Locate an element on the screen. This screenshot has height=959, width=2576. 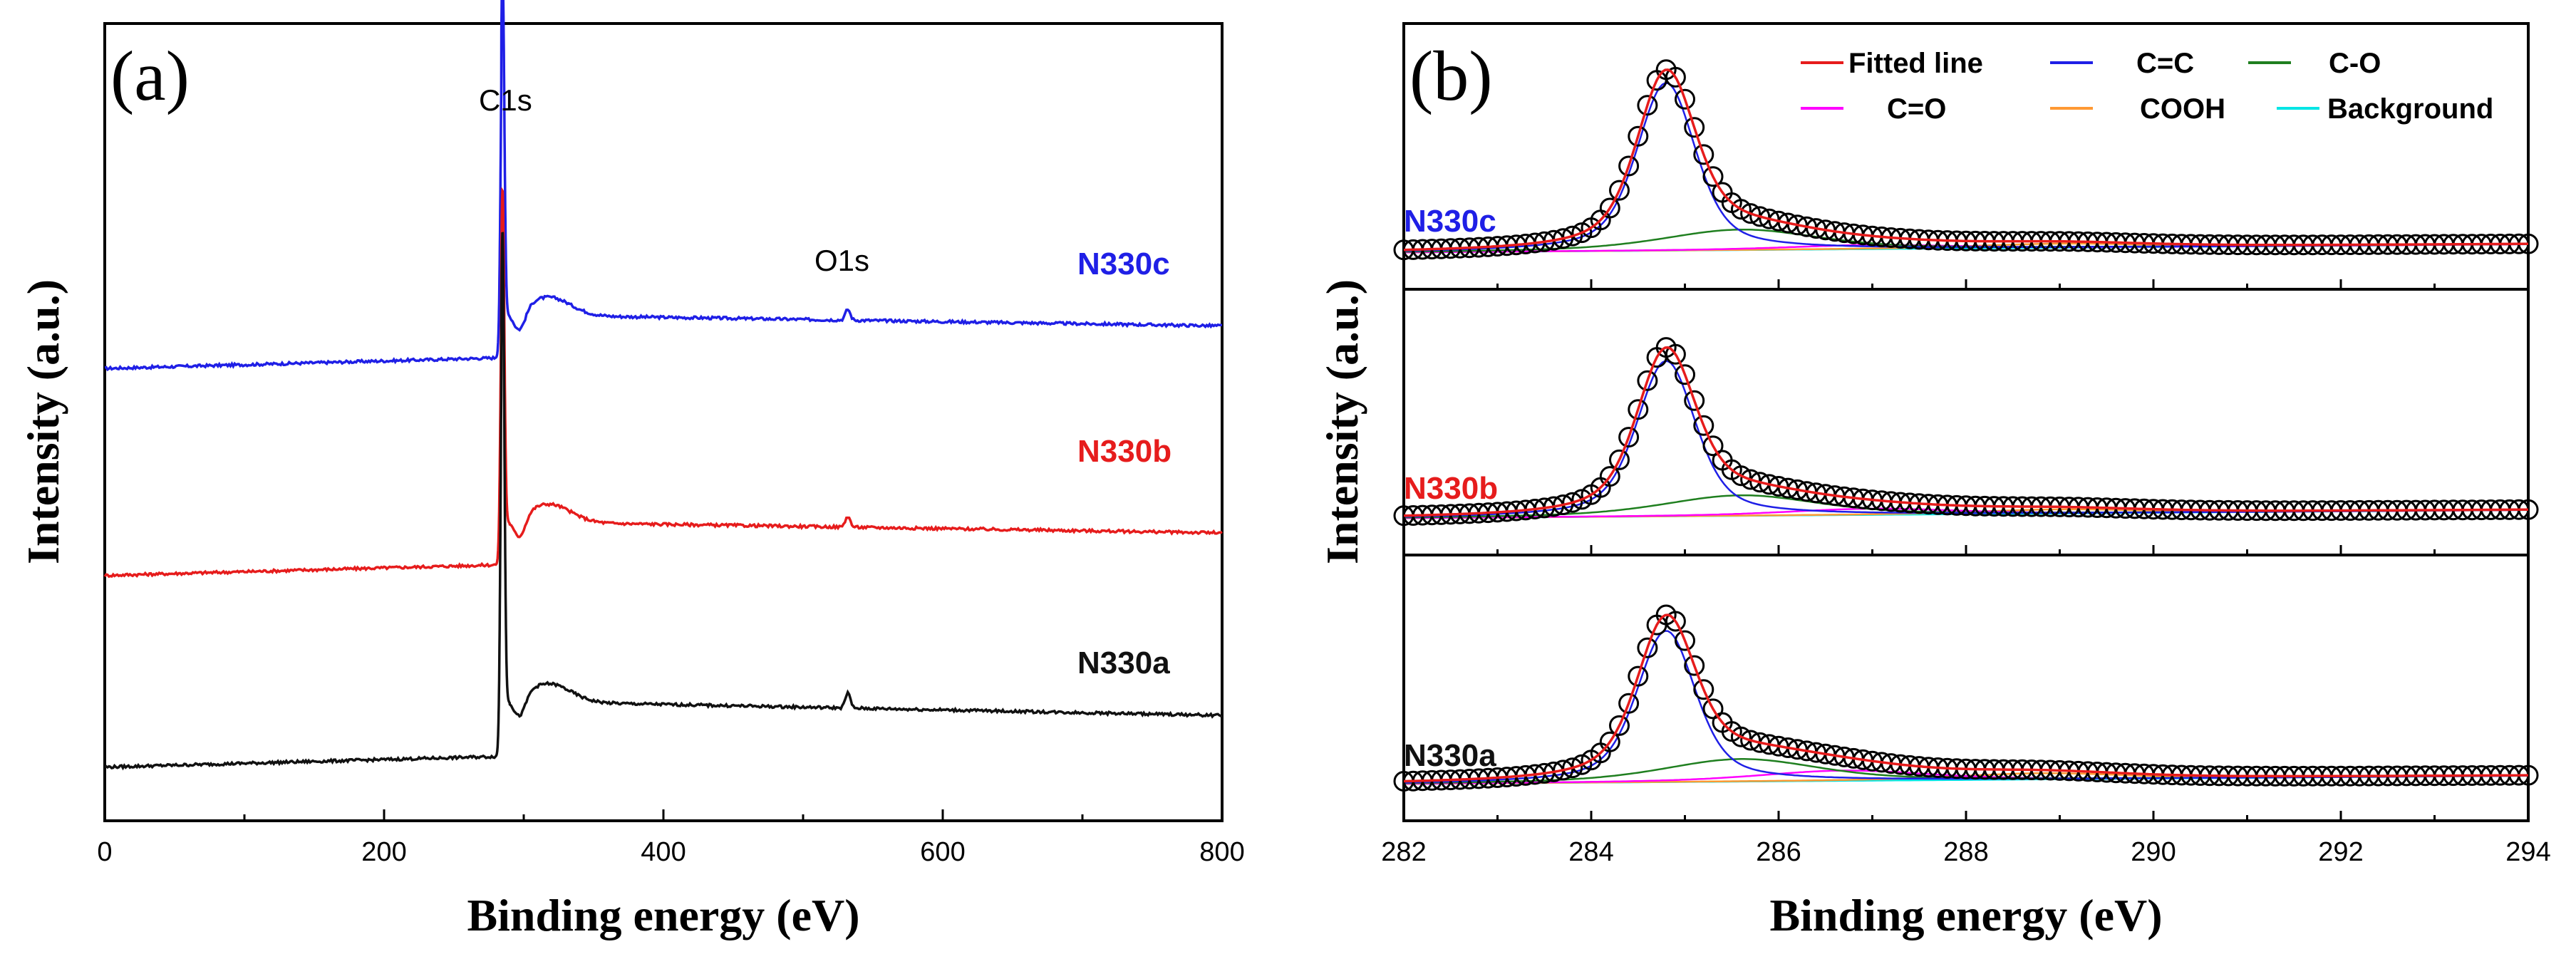
b-x-tick-label: 288 is located at coordinates (1965, 852).